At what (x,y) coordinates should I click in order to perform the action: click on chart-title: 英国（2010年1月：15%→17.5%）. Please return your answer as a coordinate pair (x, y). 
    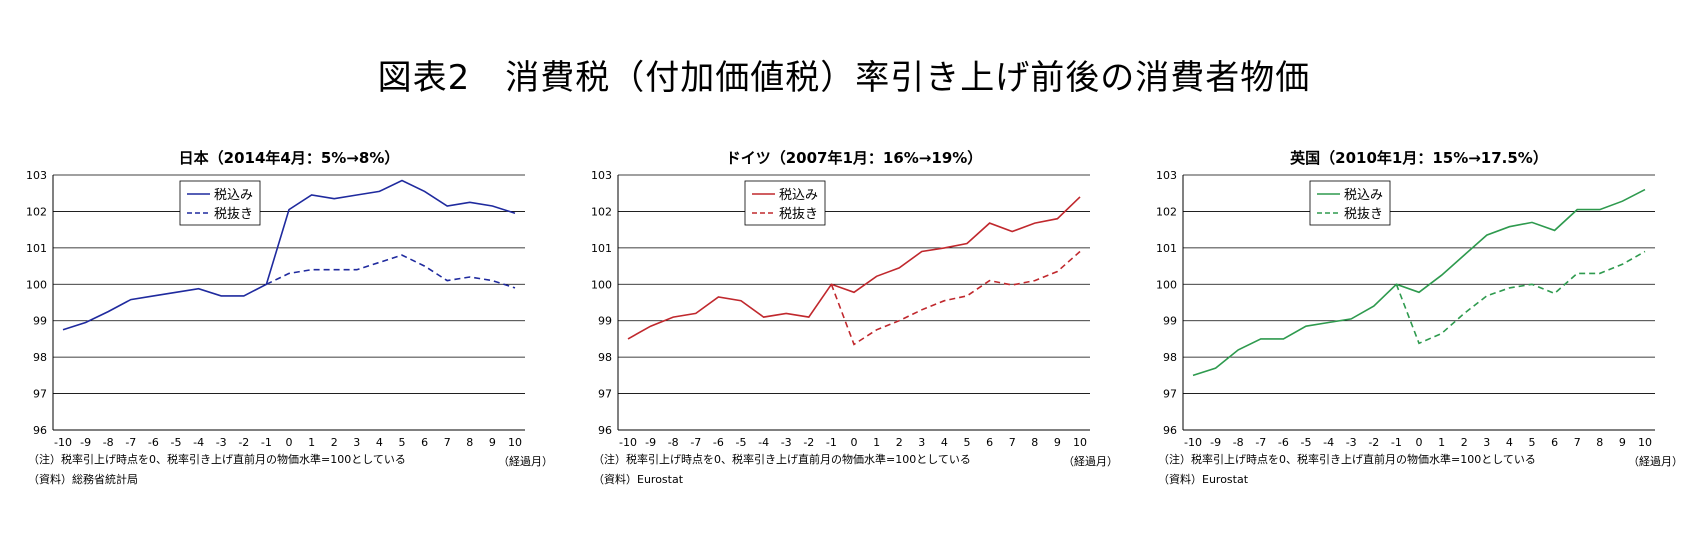
    Looking at the image, I should click on (1419, 158).